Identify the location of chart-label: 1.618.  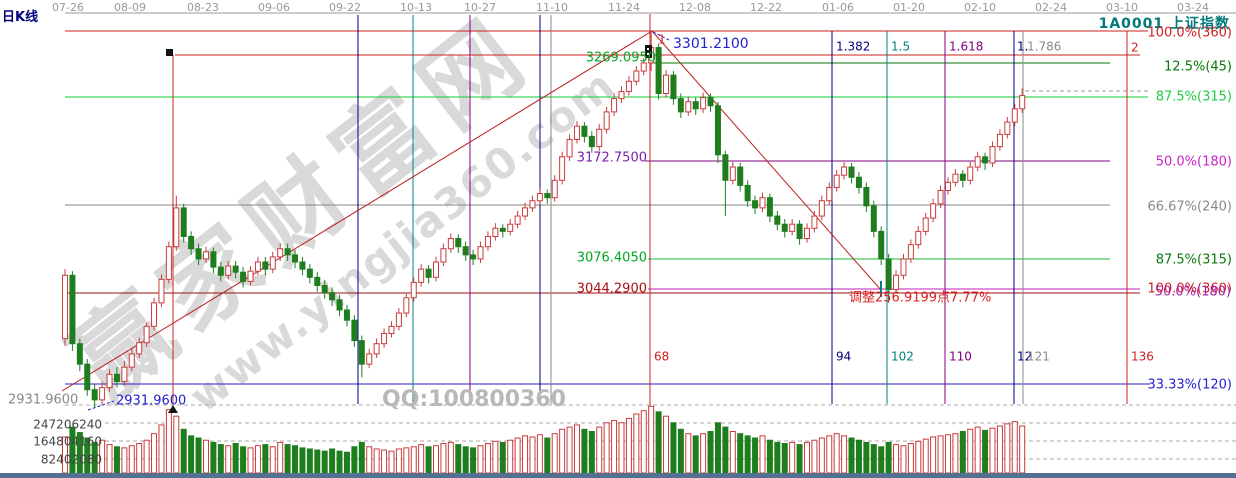
(966, 46).